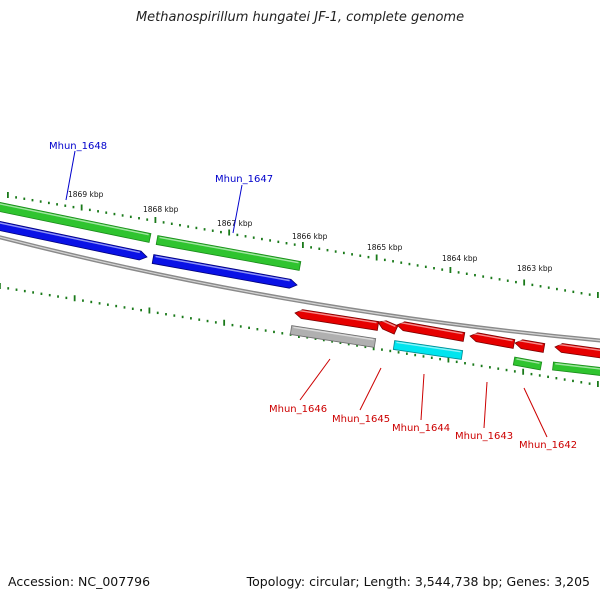  Describe the element at coordinates (385, 247) in the screenshot. I see `scale-label-1865: 1865 kbp` at that location.